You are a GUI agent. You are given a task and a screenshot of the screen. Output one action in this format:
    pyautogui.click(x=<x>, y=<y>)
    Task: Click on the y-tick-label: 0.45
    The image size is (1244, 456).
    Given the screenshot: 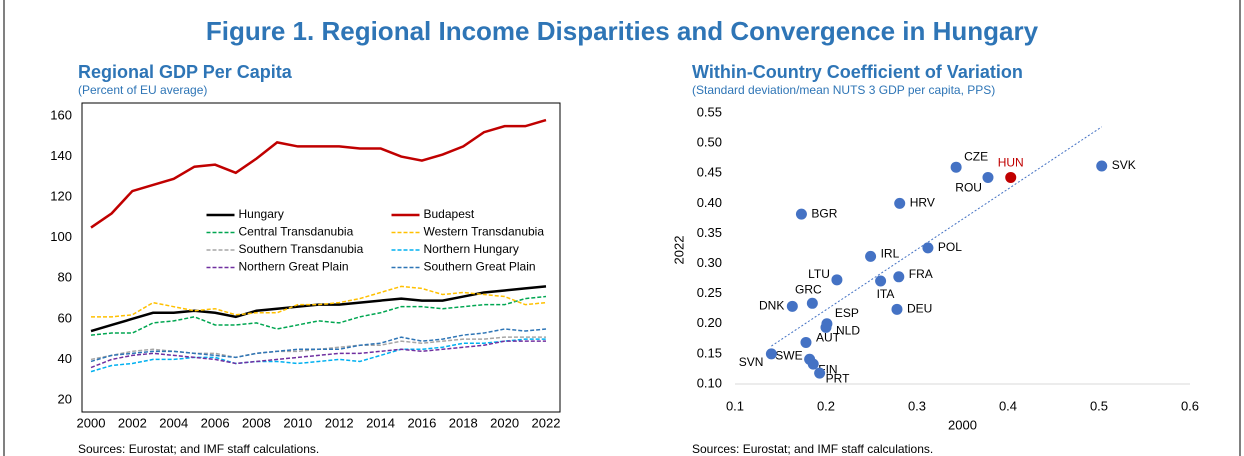 What is the action you would take?
    pyautogui.click(x=709, y=172)
    